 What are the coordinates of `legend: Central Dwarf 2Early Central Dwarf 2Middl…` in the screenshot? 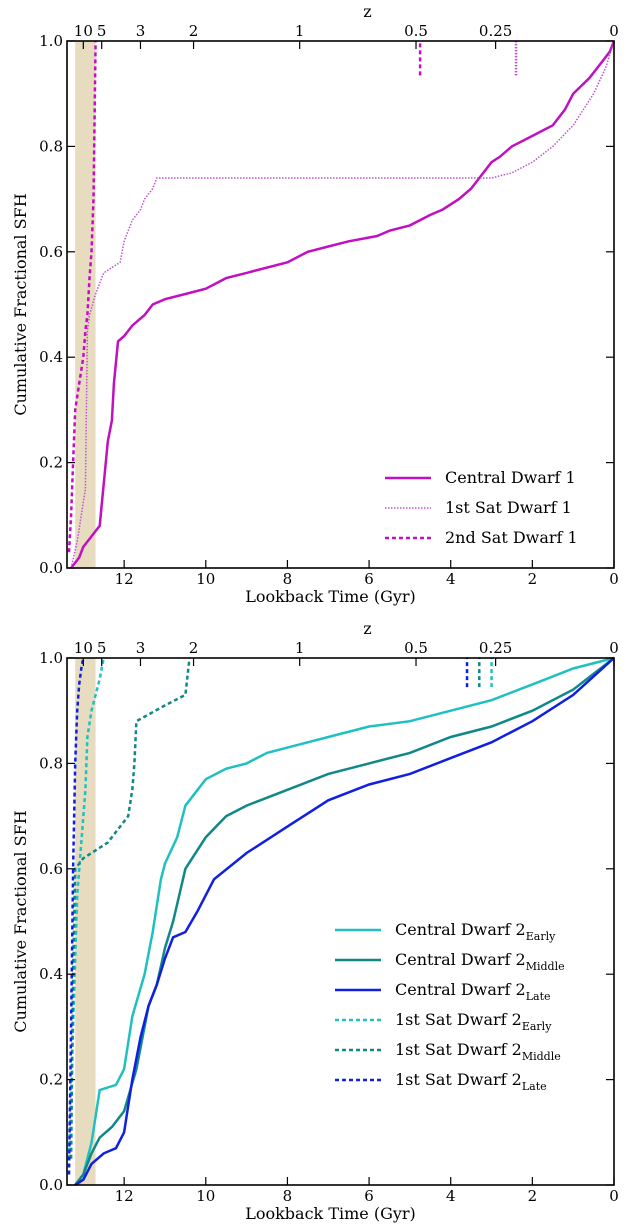 It's located at (450, 1006).